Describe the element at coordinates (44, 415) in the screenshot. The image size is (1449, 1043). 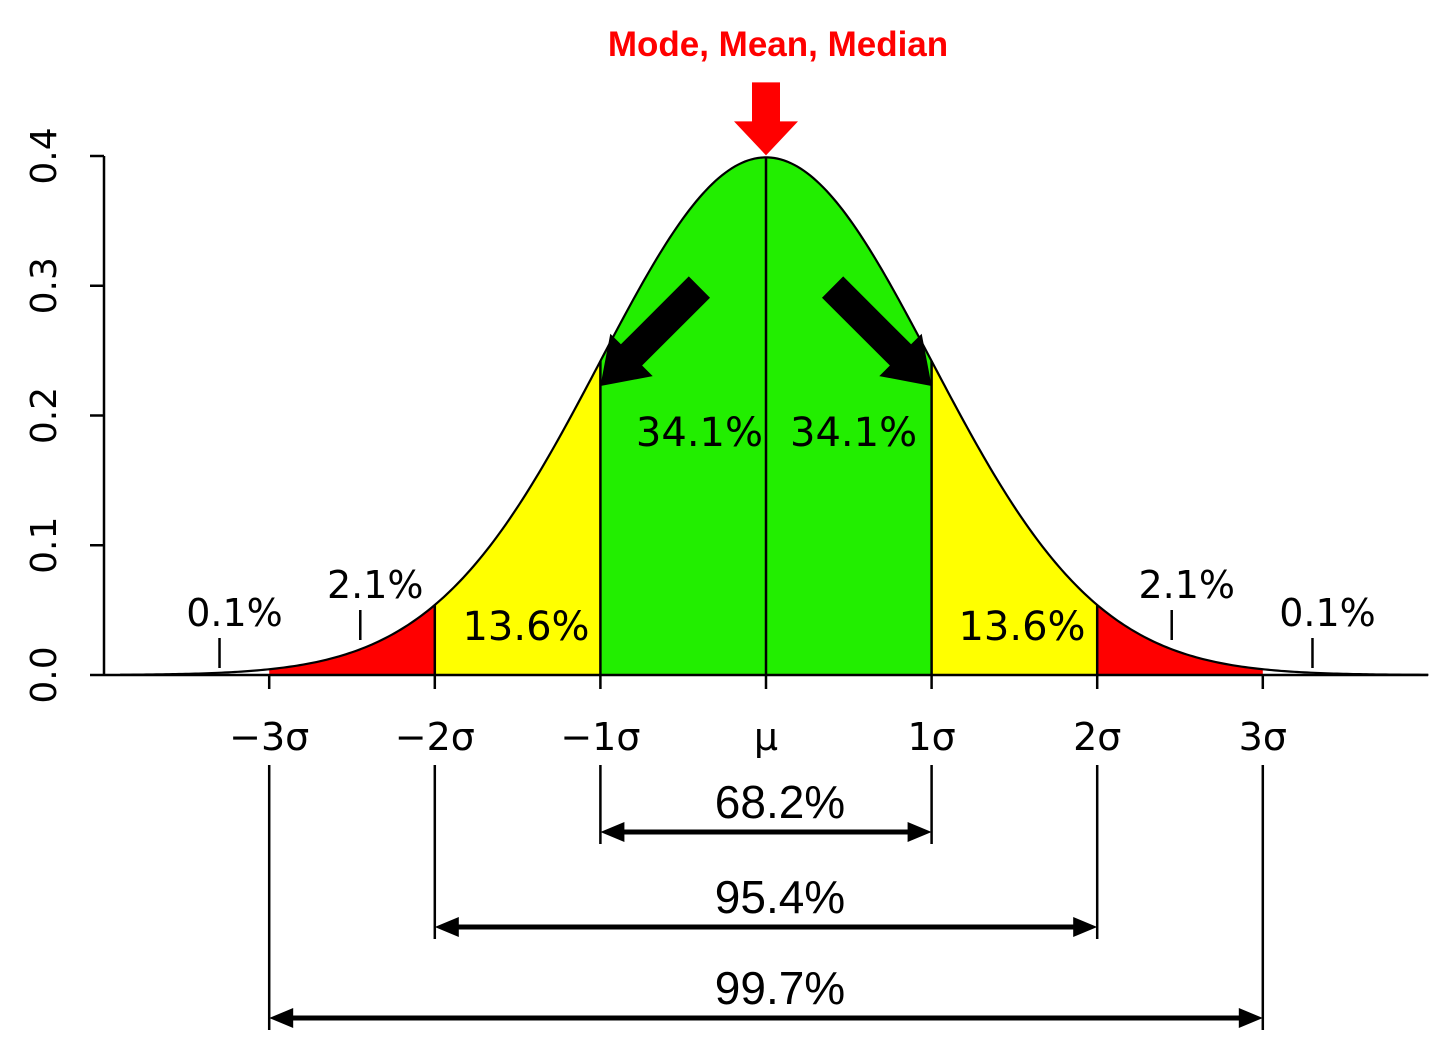
I see `y-tick-label-2: 0.2` at that location.